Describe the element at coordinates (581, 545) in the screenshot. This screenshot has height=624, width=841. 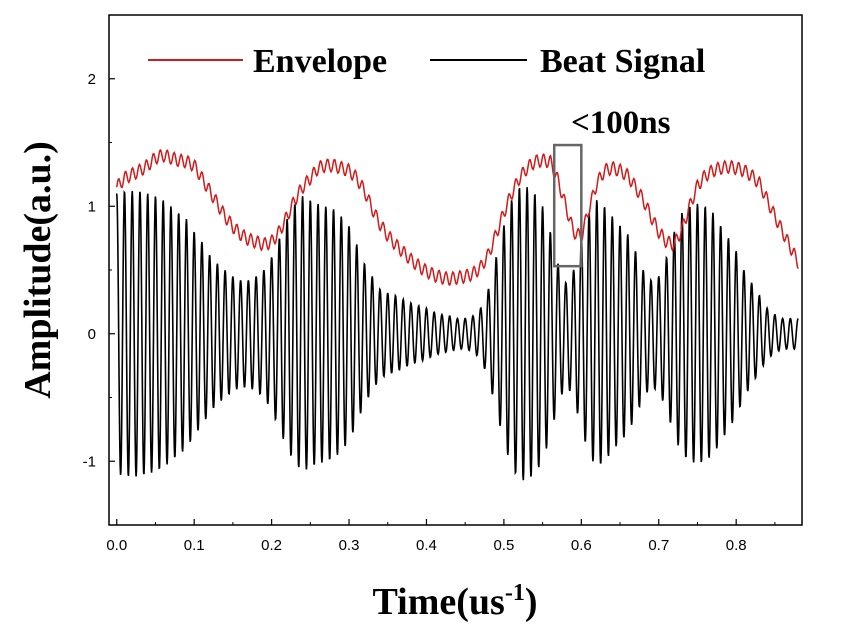
I see `x-tick-label: 0.6` at that location.